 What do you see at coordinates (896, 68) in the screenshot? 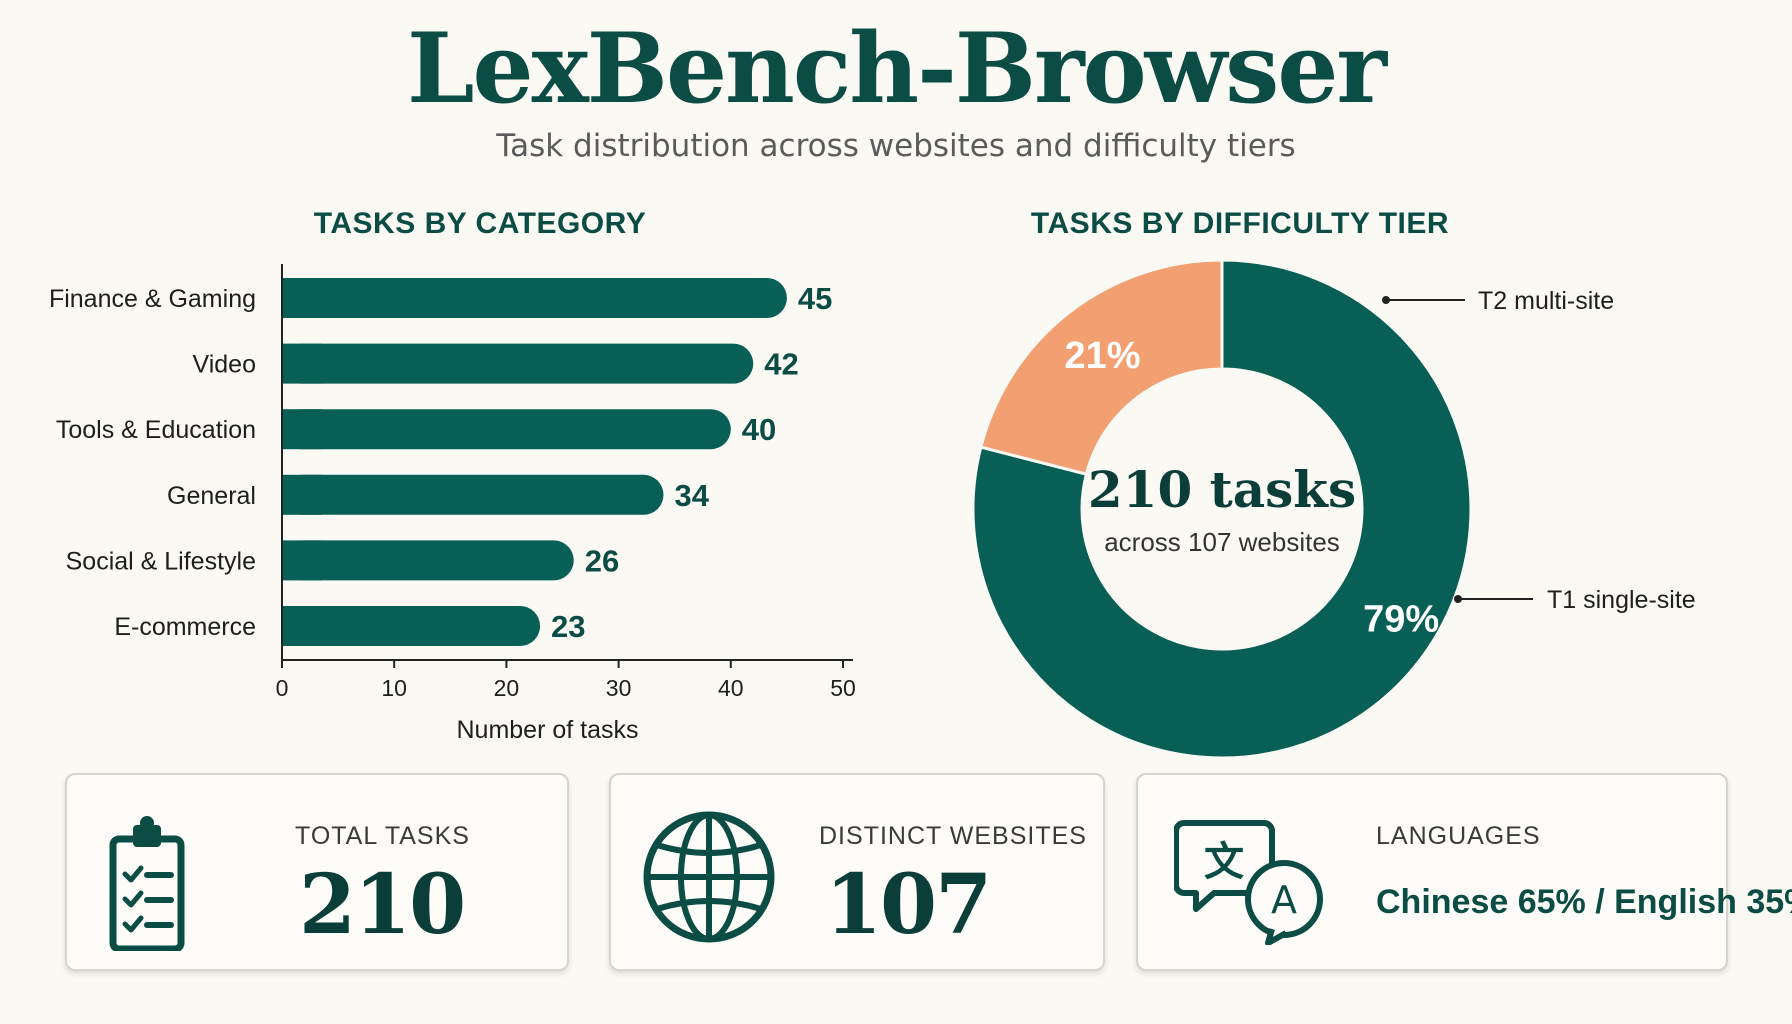
I see `page-title: LexBench-Browser` at bounding box center [896, 68].